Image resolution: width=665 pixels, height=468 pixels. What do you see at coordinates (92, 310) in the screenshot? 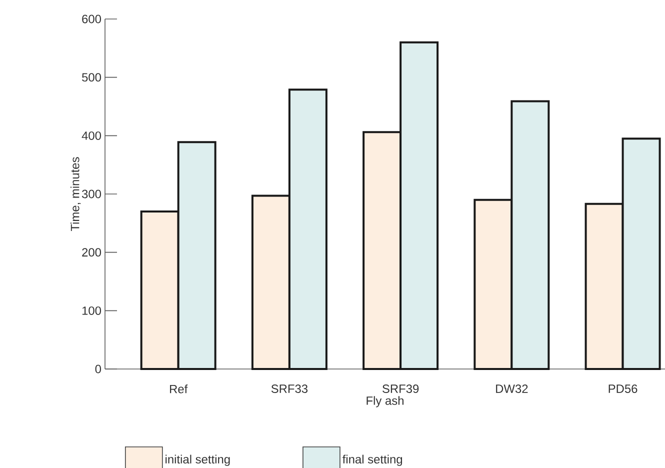
I see `y-tick-label: 100` at bounding box center [92, 310].